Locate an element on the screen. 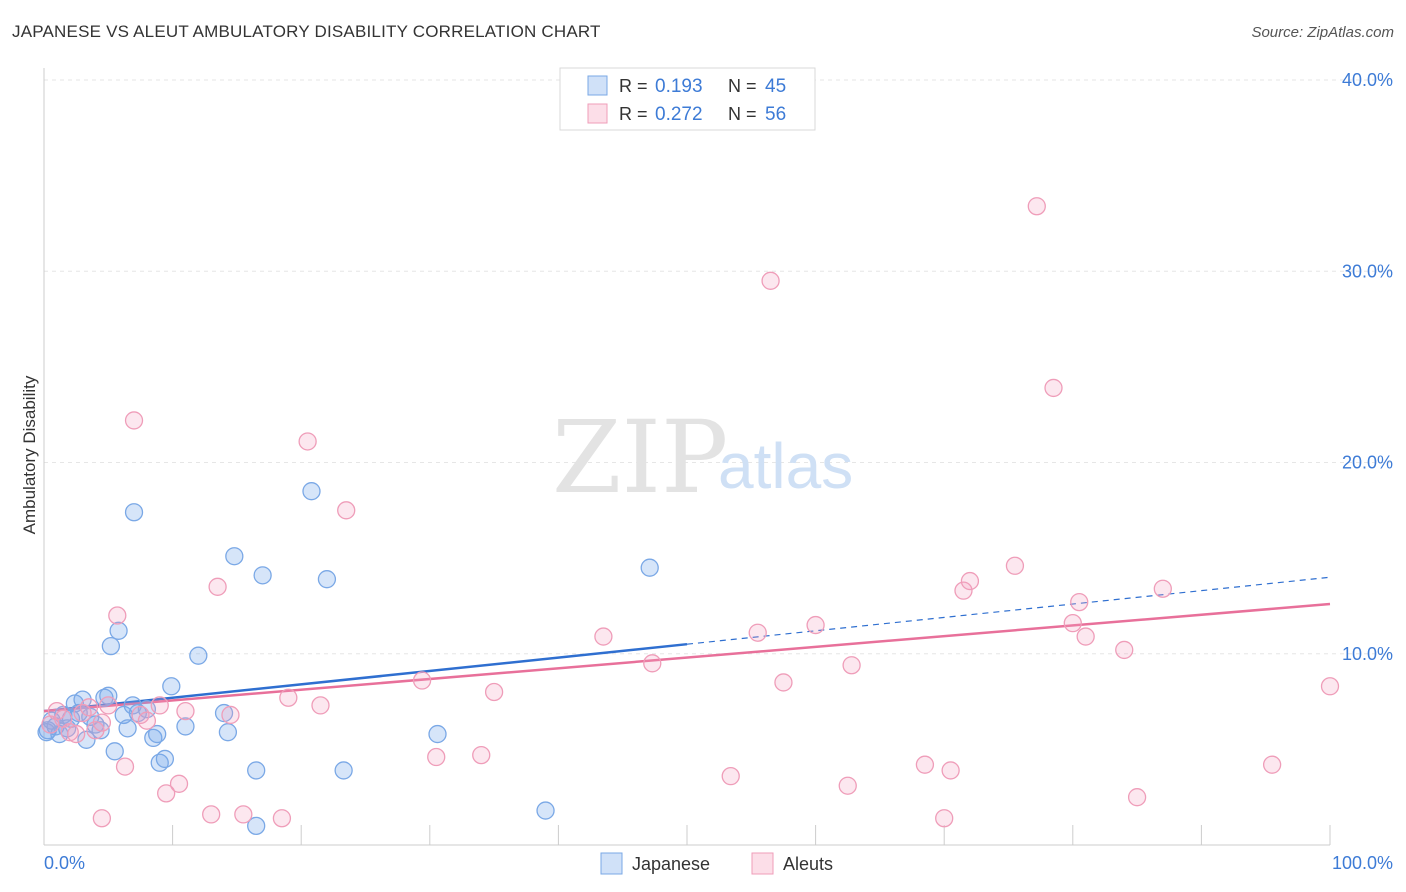 This screenshot has height=892, width=1406. y-tick-label-20: 20.0% is located at coordinates (1367, 463).